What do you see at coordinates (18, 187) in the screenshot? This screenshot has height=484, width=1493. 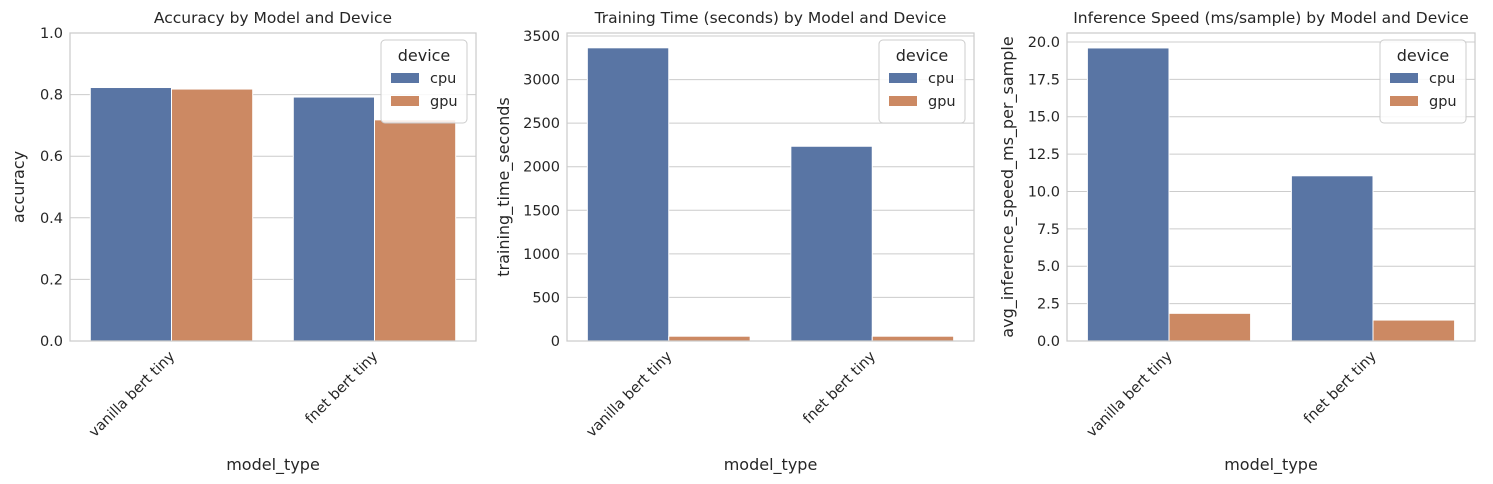 I see `y-axis-label: accuracy` at bounding box center [18, 187].